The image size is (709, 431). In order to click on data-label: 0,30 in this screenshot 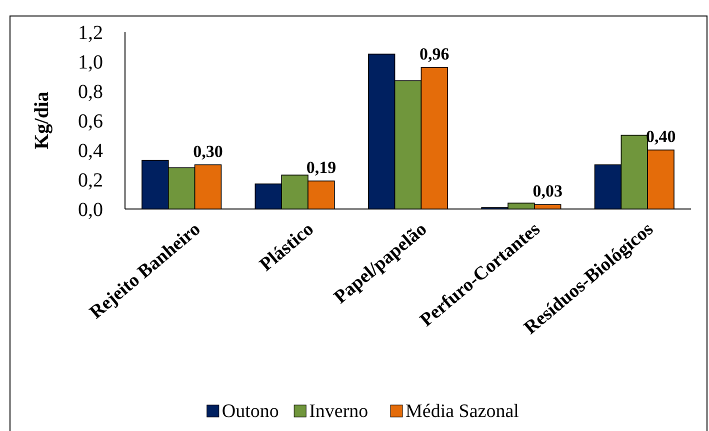, I will do `click(208, 151)`.